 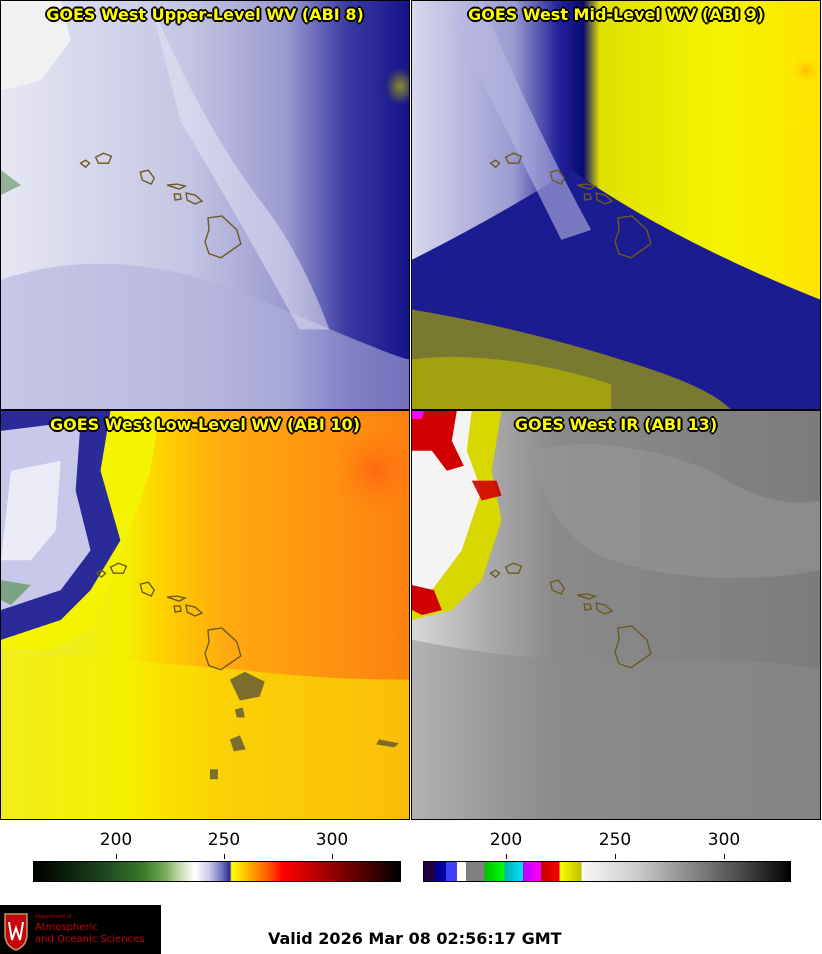 I want to click on logo-department: Department of, so click(x=53, y=917).